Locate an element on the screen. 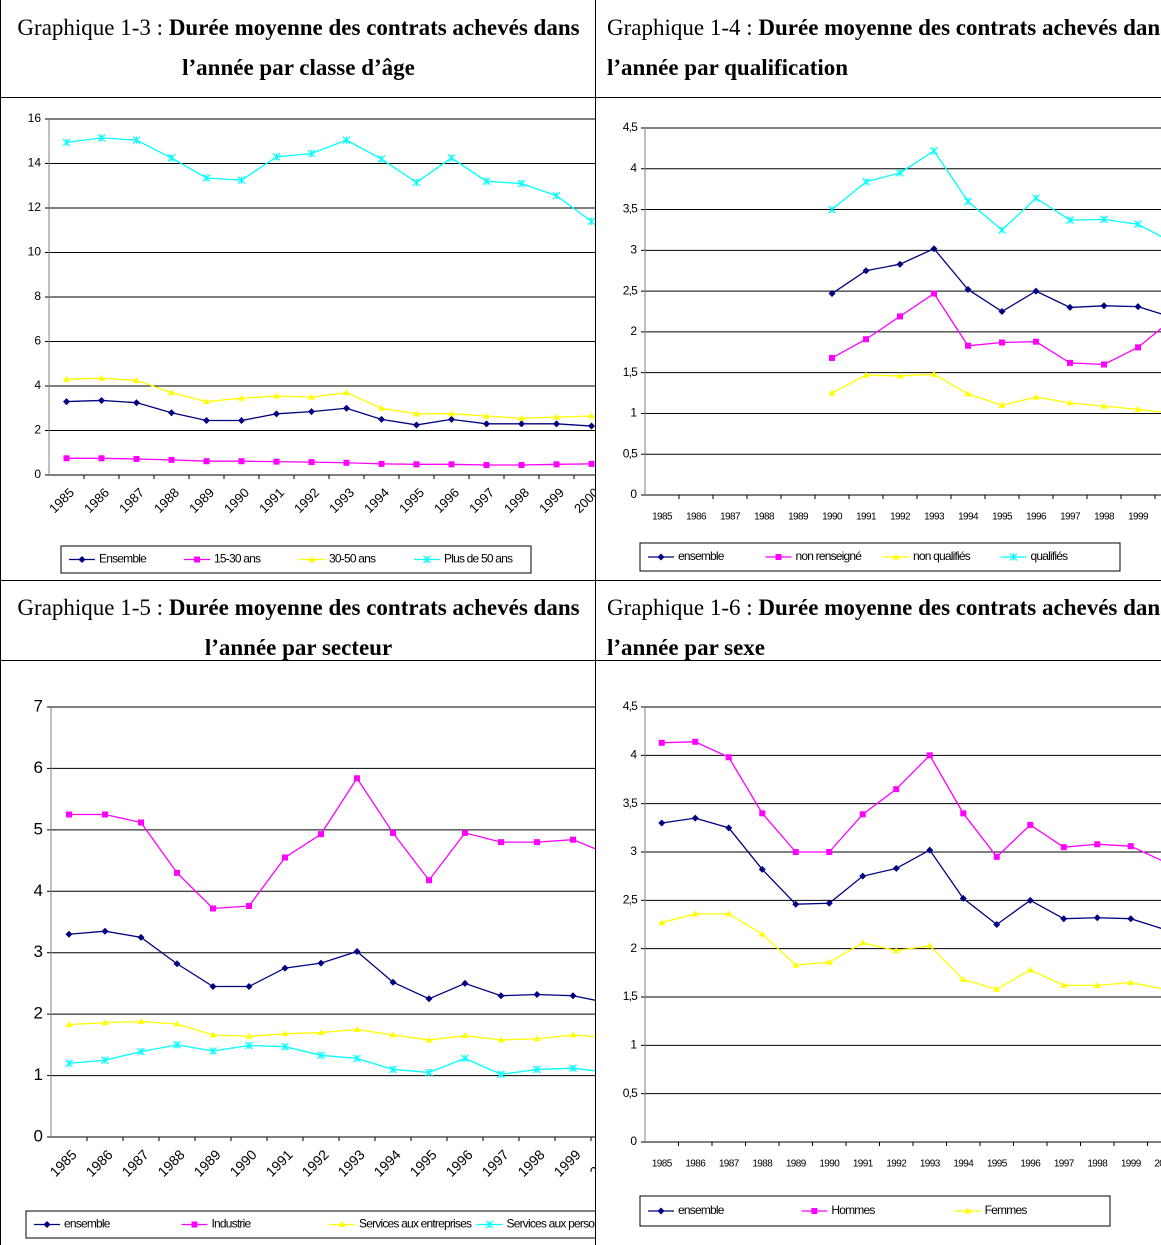 Image resolution: width=1161 pixels, height=1245 pixels. legend-label: 30-50 ans is located at coordinates (352, 559).